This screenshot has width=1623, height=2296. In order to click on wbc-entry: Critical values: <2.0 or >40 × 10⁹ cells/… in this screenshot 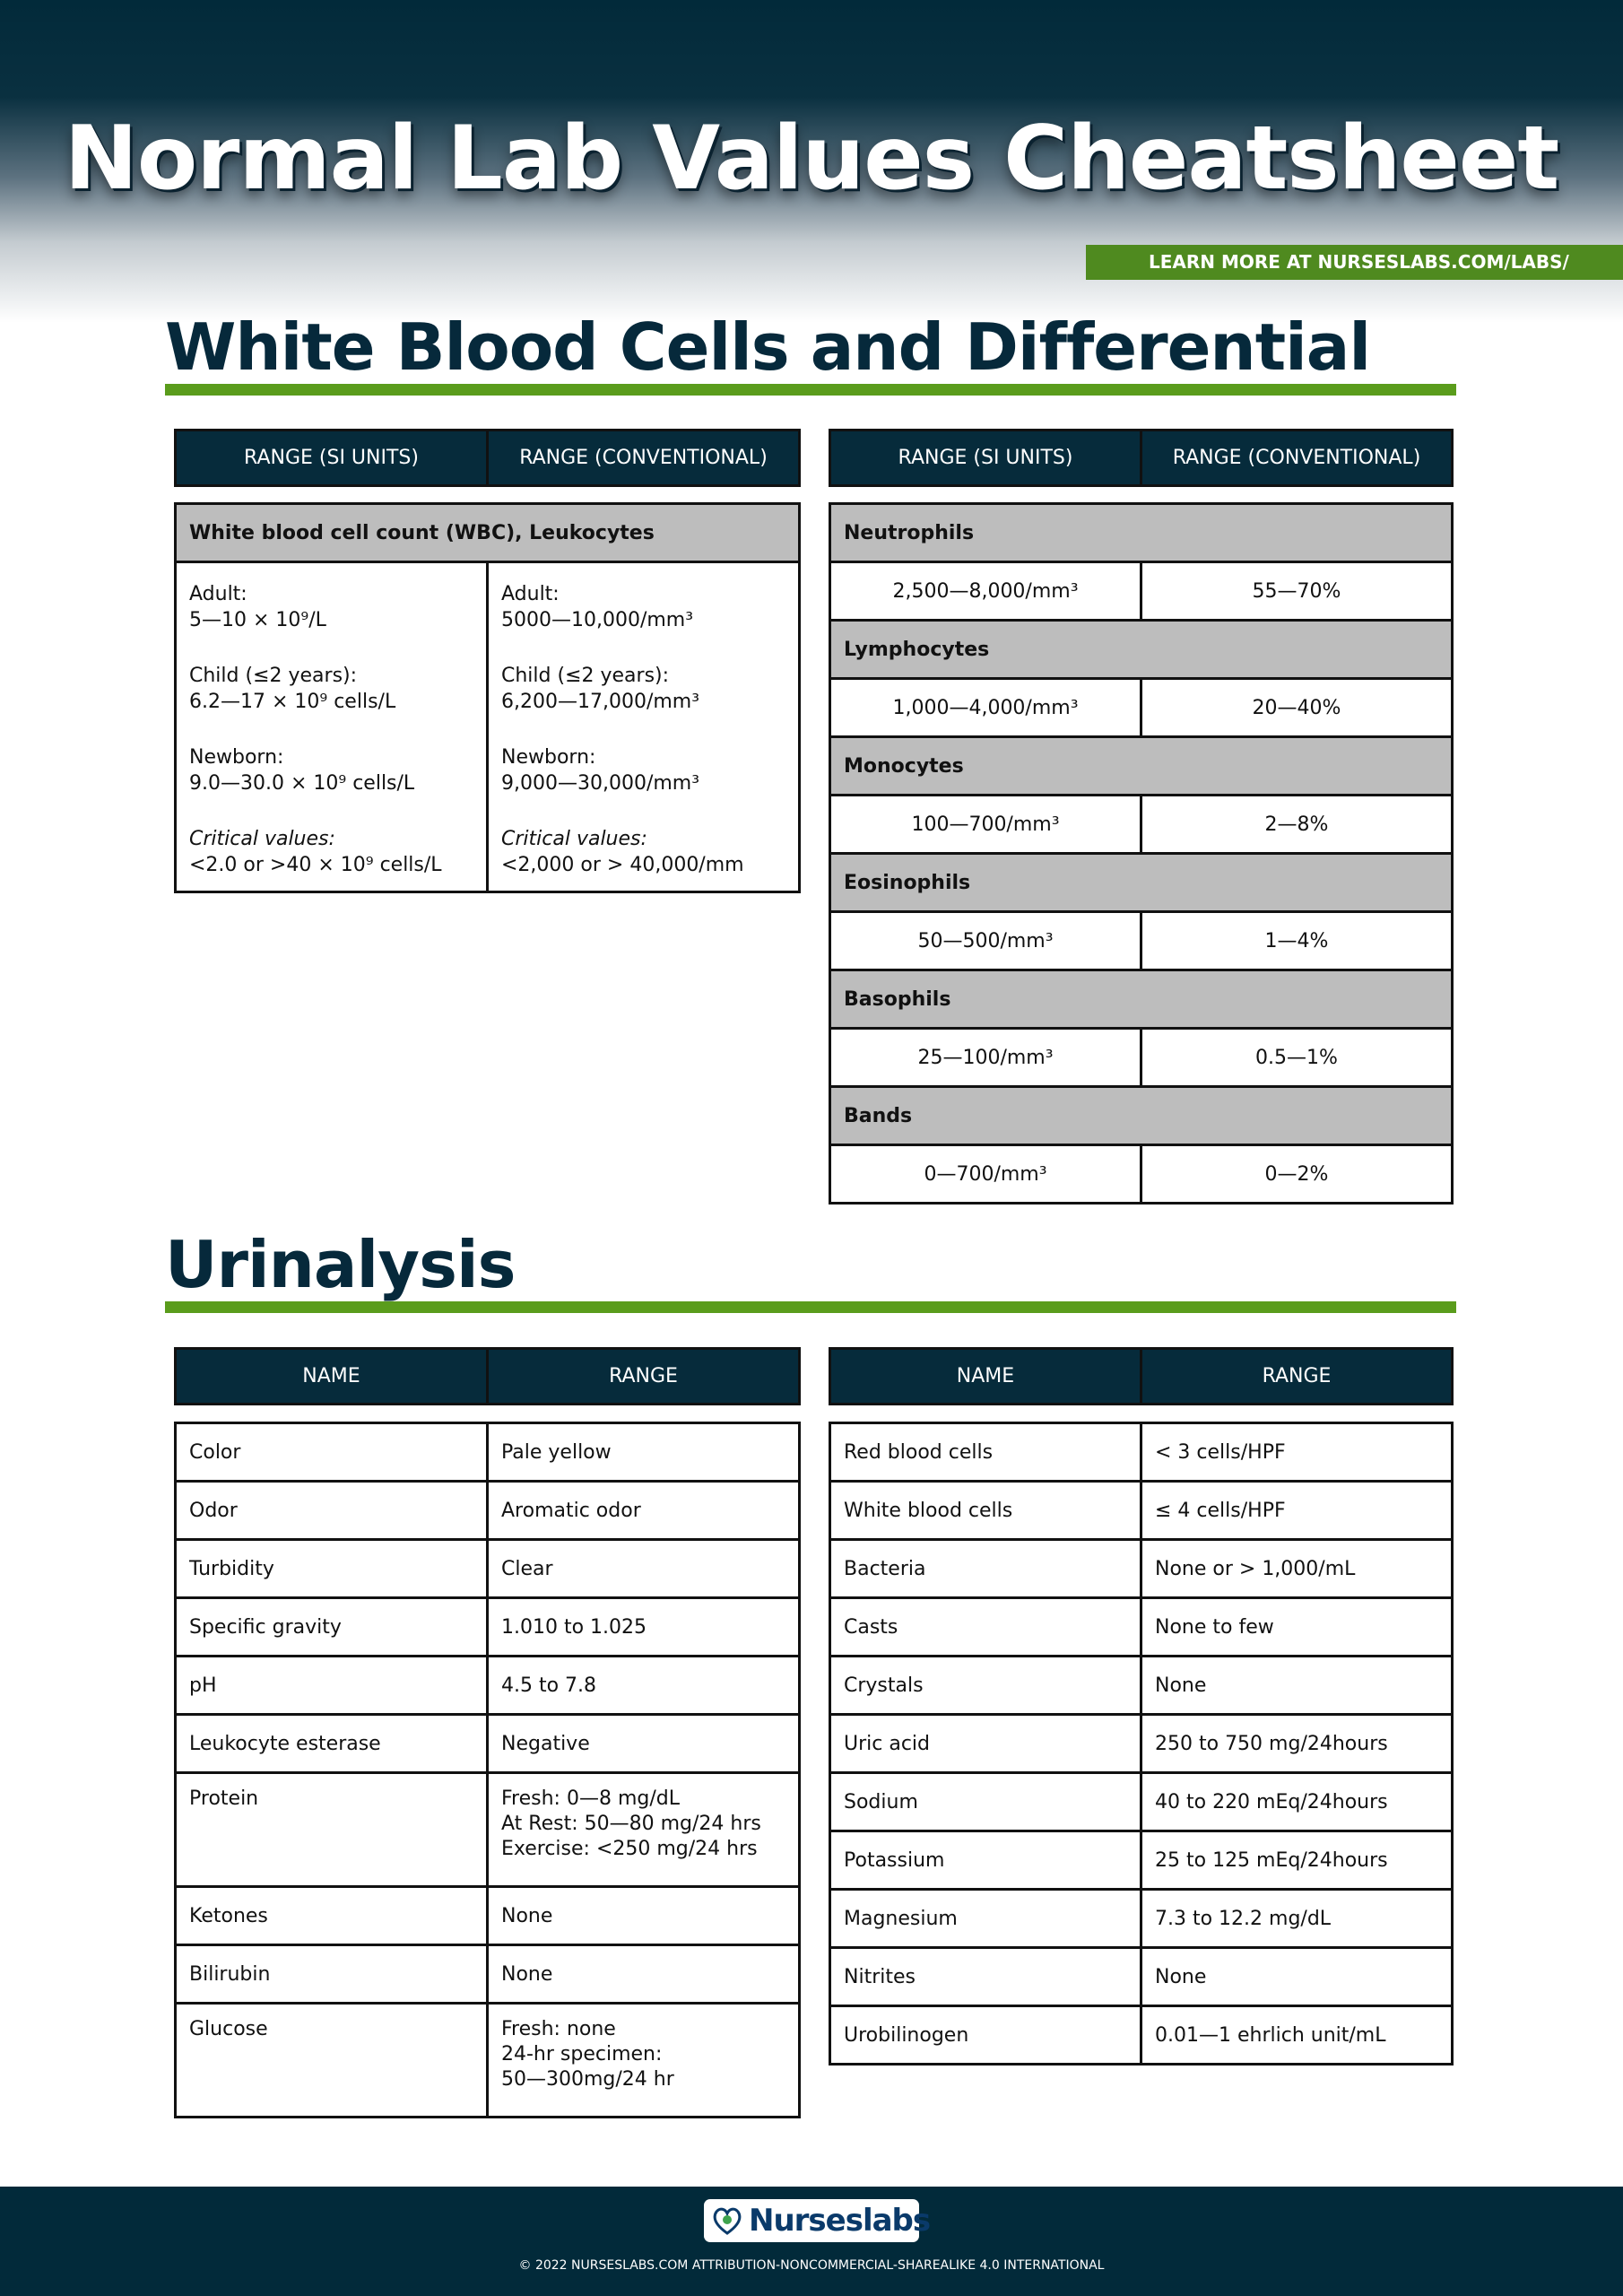, I will do `click(331, 852)`.